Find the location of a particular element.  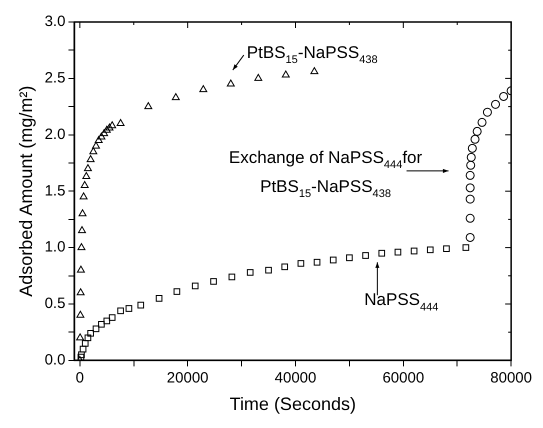

y-tick-label: 2.5 is located at coordinates (55, 78).